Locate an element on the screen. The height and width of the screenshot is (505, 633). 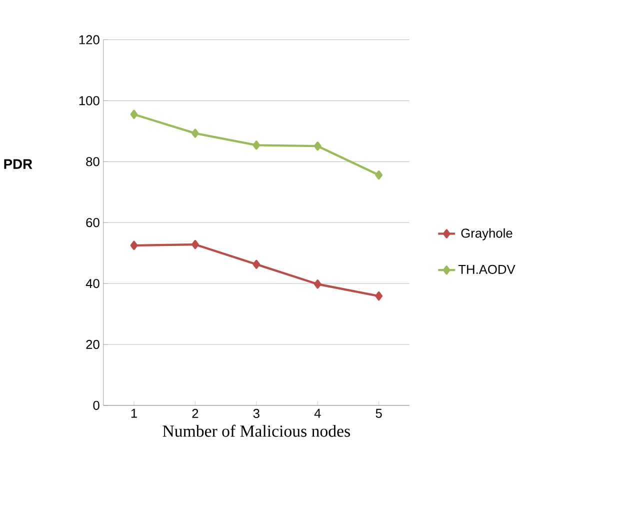
y-tick-label: 60 is located at coordinates (93, 223).